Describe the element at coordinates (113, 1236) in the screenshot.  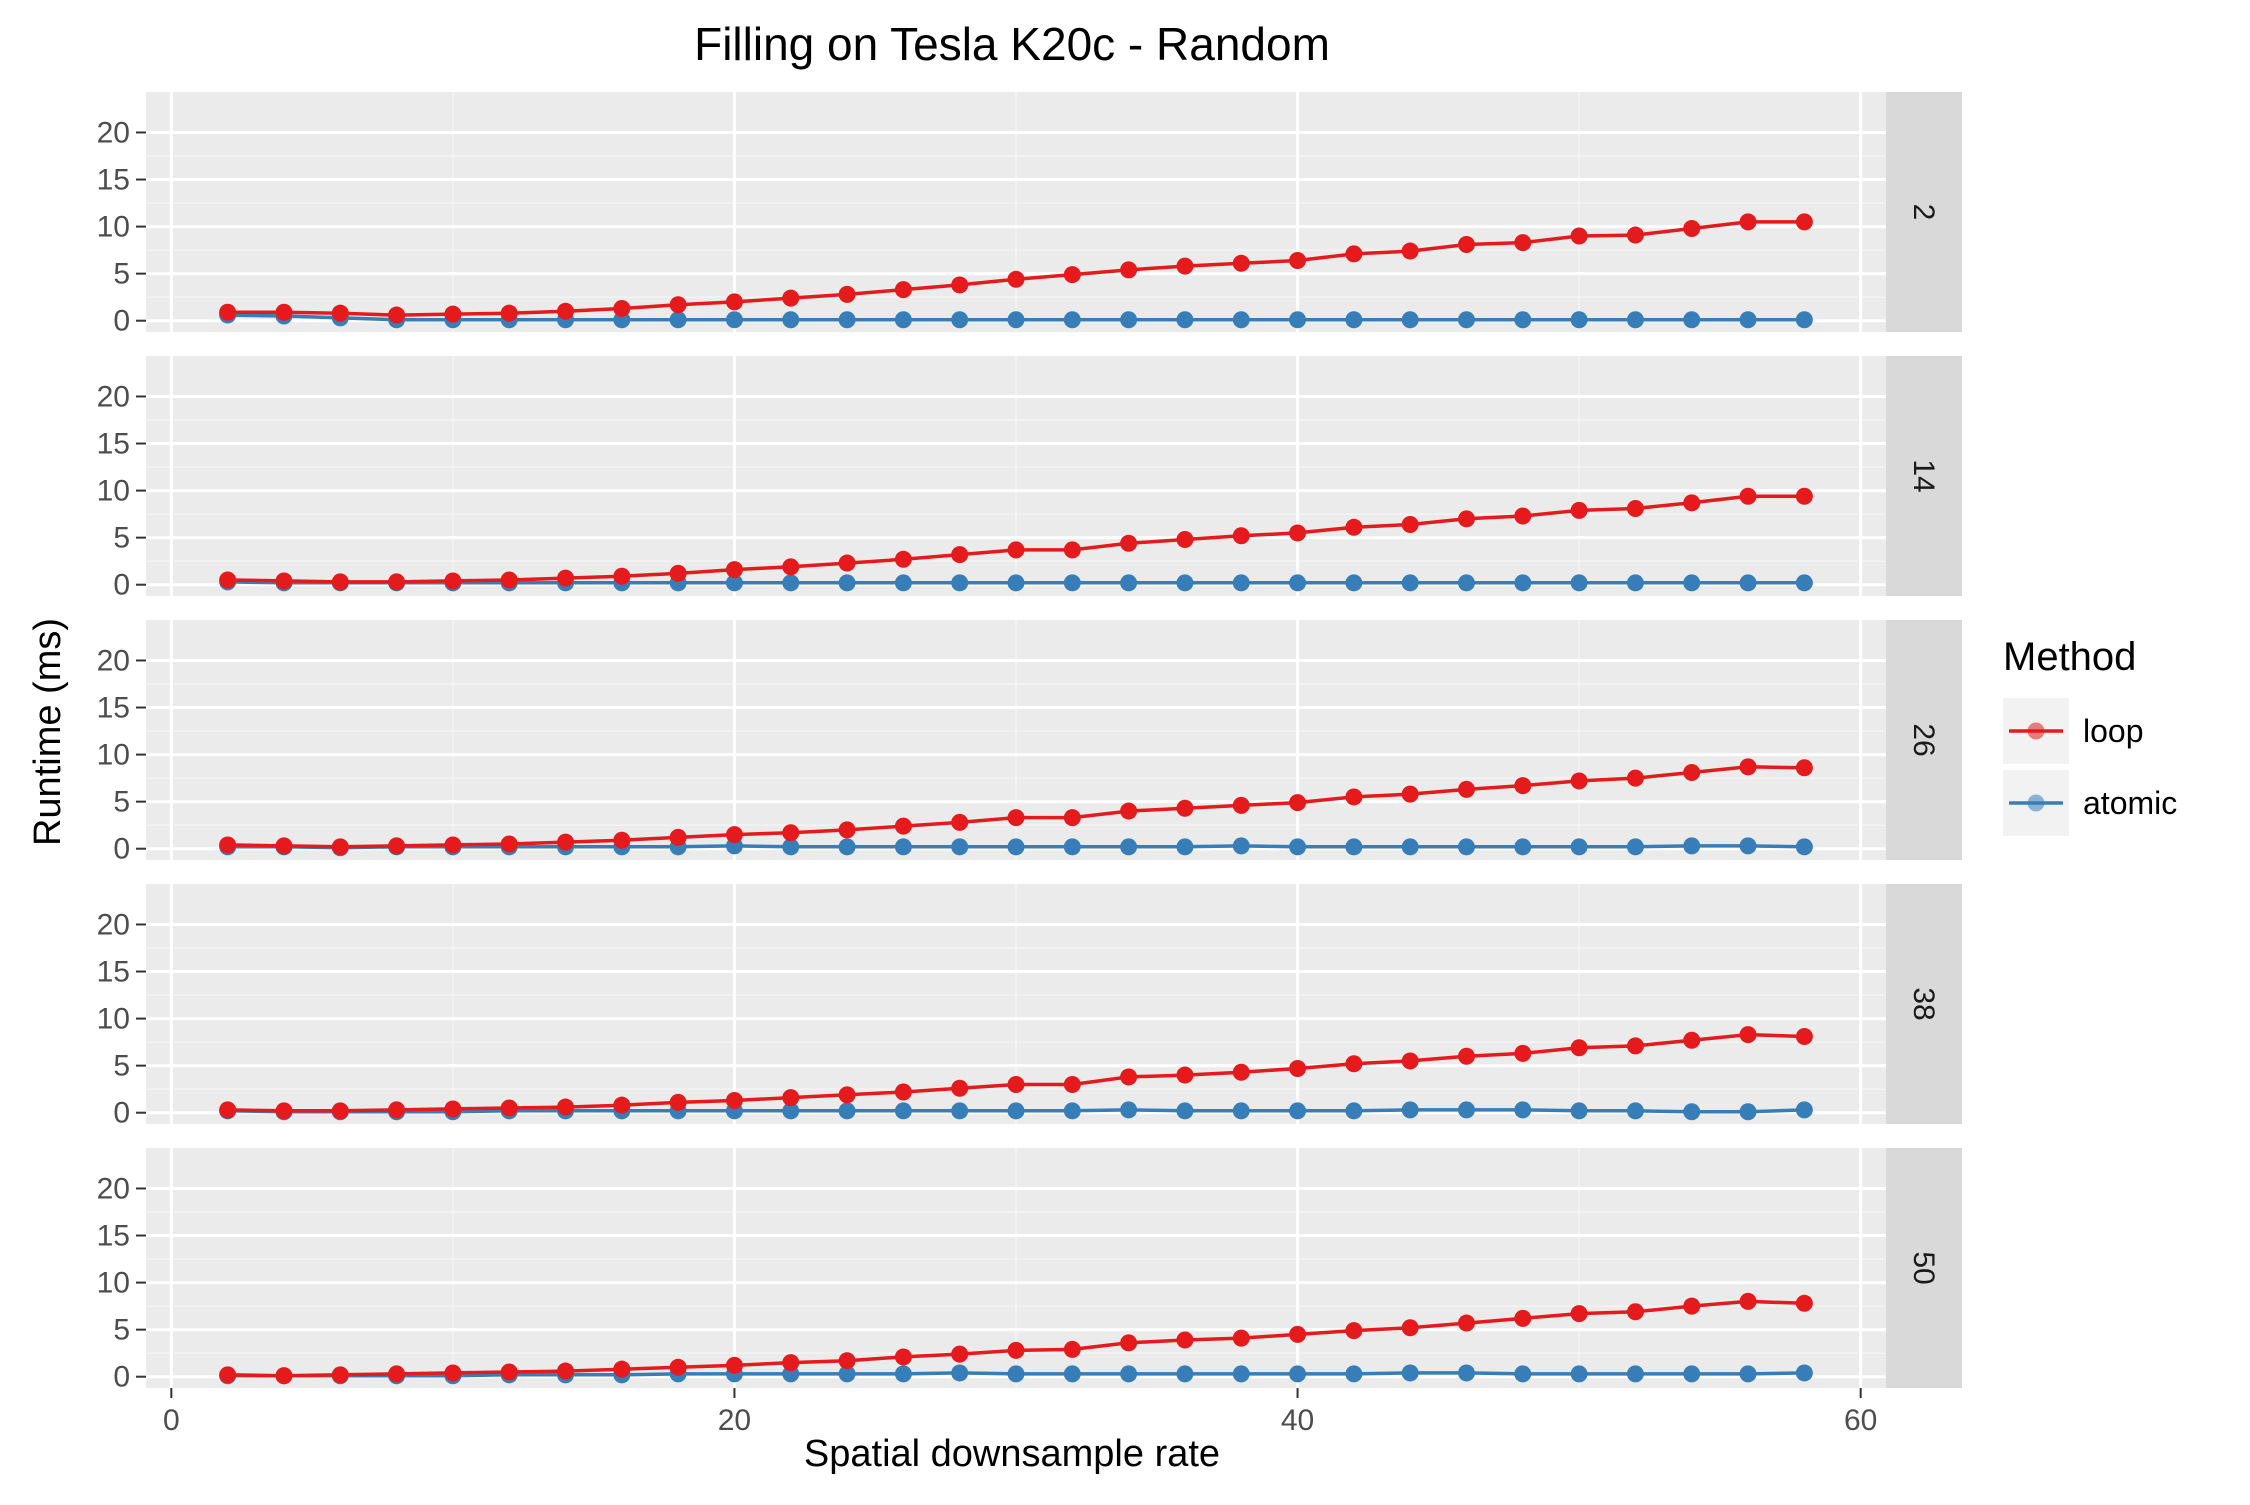
I see `y-tick-label: 15` at that location.